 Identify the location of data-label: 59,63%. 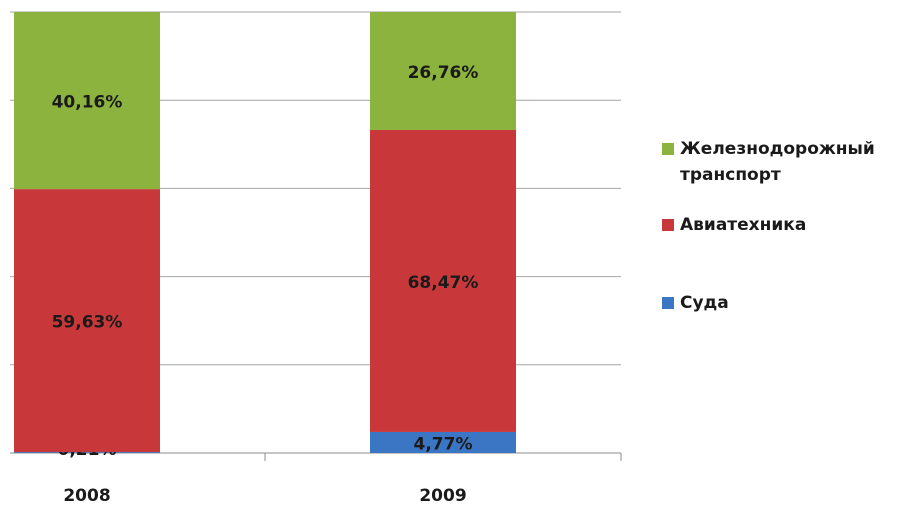
(87, 323).